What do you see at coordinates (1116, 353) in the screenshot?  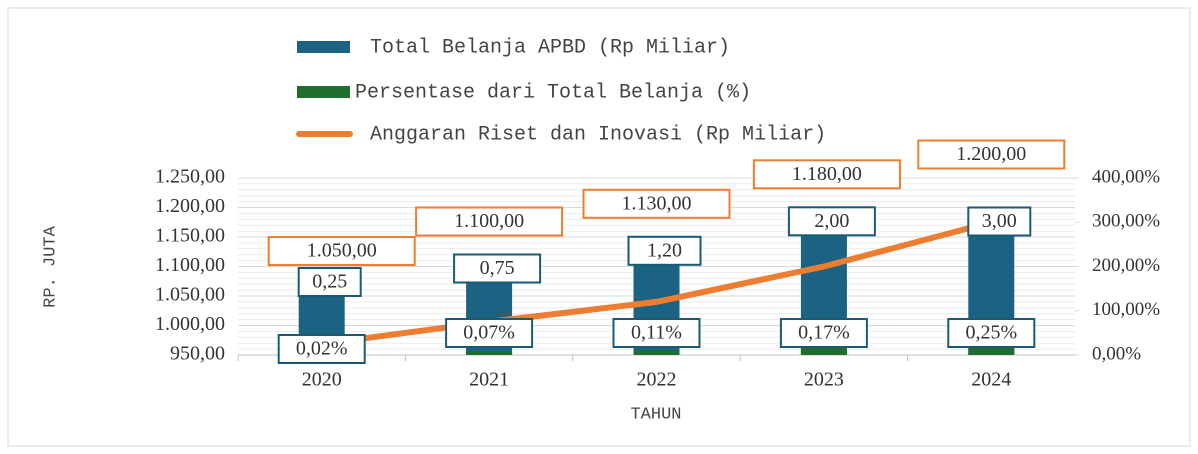 I see `y2-tick-label: 0,00%` at bounding box center [1116, 353].